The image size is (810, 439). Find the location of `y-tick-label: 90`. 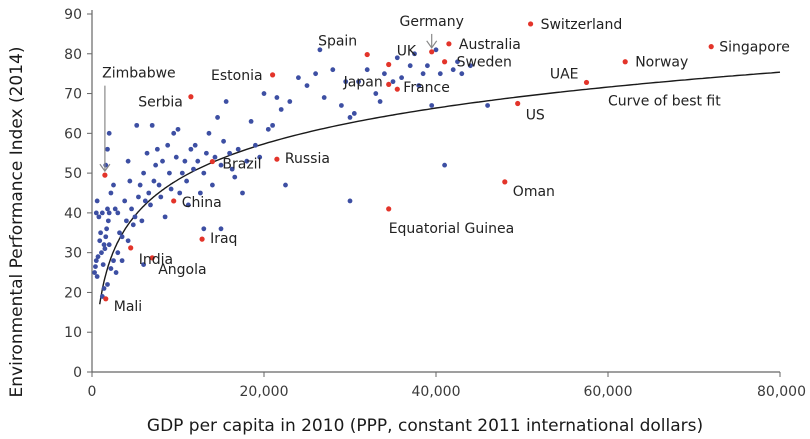

y-tick-label: 90 is located at coordinates (73, 15).